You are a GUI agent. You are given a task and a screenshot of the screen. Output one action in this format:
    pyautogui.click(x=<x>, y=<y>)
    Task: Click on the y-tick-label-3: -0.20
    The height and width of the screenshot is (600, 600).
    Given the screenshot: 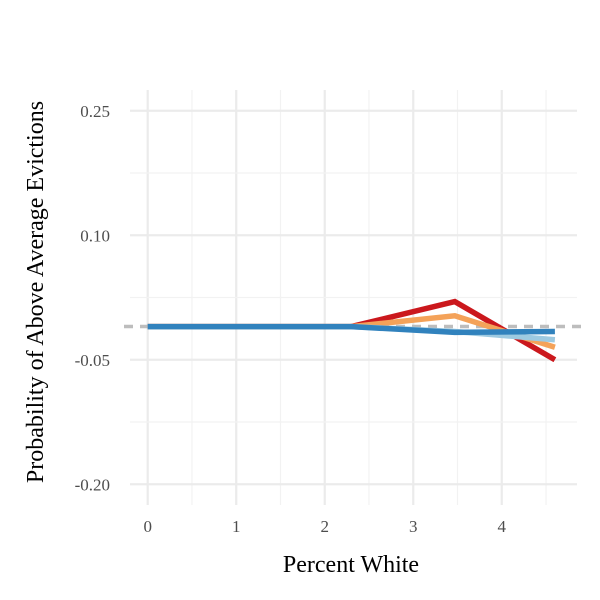 What is the action you would take?
    pyautogui.click(x=92, y=484)
    